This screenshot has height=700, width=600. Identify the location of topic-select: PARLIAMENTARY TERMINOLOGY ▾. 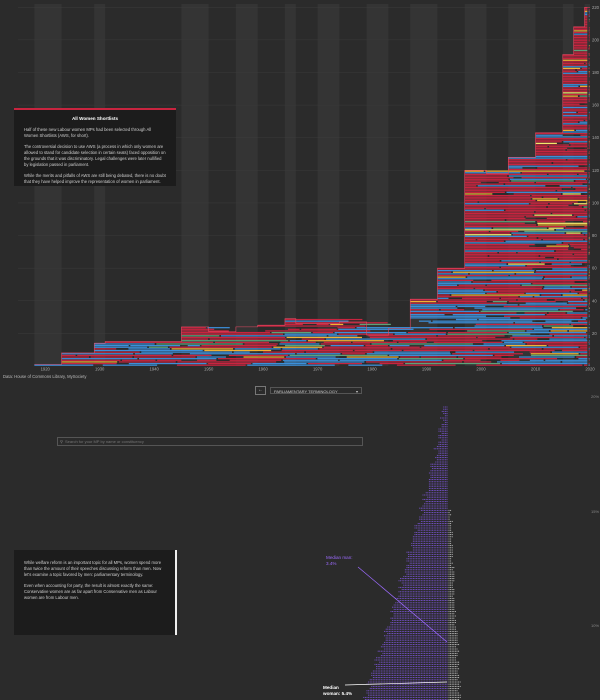
(316, 390).